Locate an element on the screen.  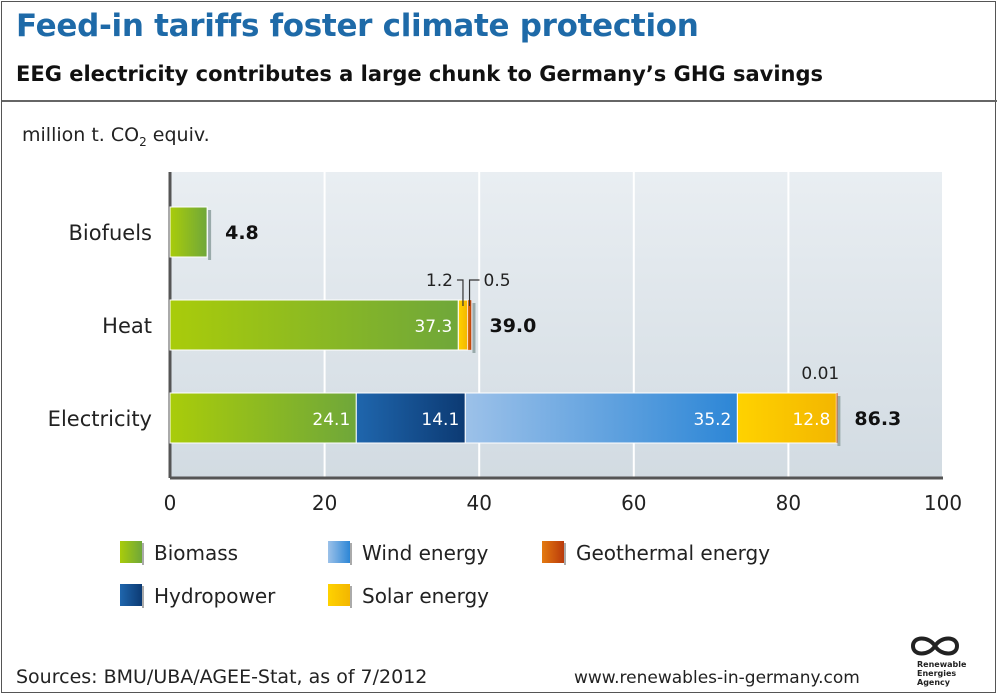
callout-line-heat-solar is located at coordinates (460, 292).